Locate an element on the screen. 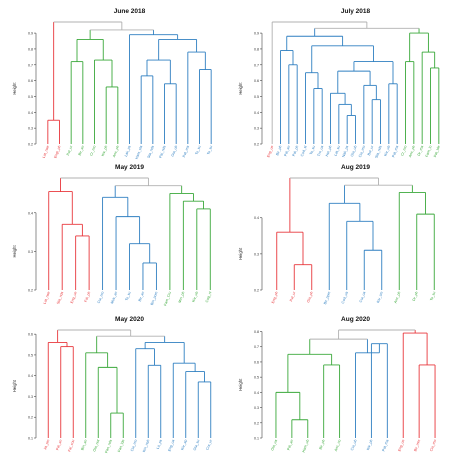 The height and width of the screenshot is (466, 474). leaf-label: Muk_an is located at coordinates (114, 297).